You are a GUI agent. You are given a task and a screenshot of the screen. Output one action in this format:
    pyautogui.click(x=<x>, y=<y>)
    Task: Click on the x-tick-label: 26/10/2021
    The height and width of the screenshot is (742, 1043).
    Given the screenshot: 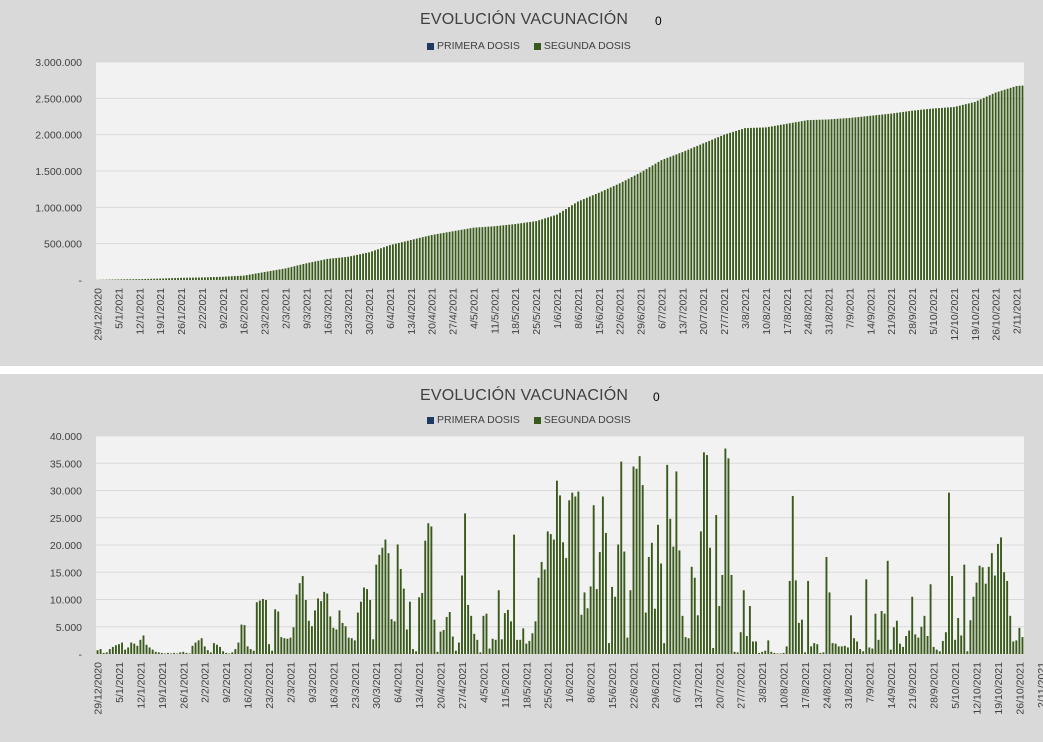 What is the action you would take?
    pyautogui.click(x=997, y=314)
    